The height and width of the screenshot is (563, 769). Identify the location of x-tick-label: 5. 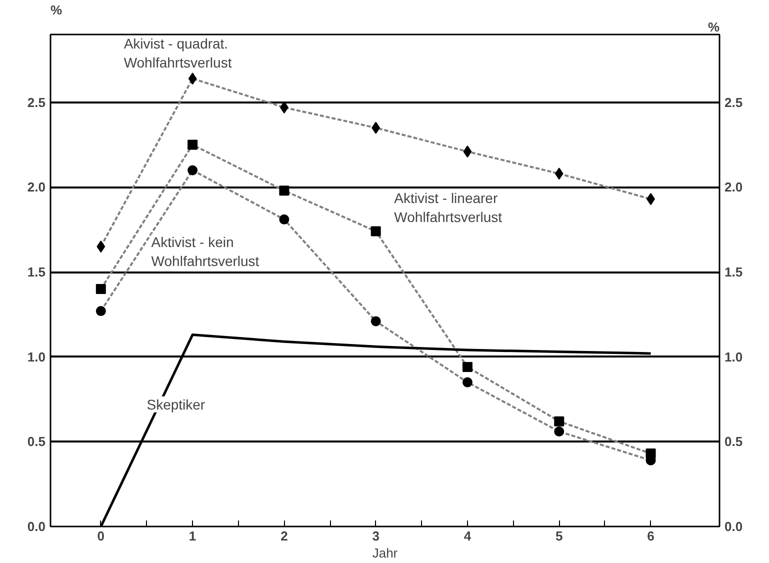
(559, 536).